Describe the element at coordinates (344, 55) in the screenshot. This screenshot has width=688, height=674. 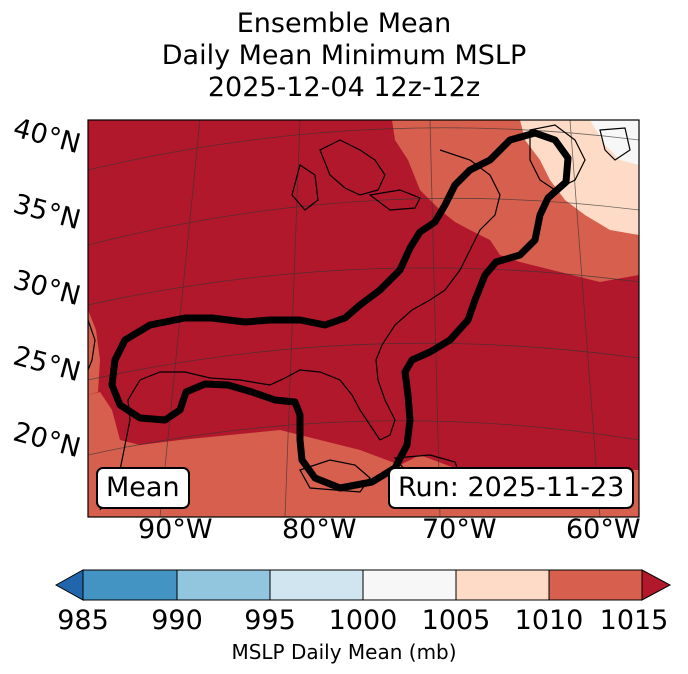
I see `title-line-2: Daily Mean Minimum MSLP` at that location.